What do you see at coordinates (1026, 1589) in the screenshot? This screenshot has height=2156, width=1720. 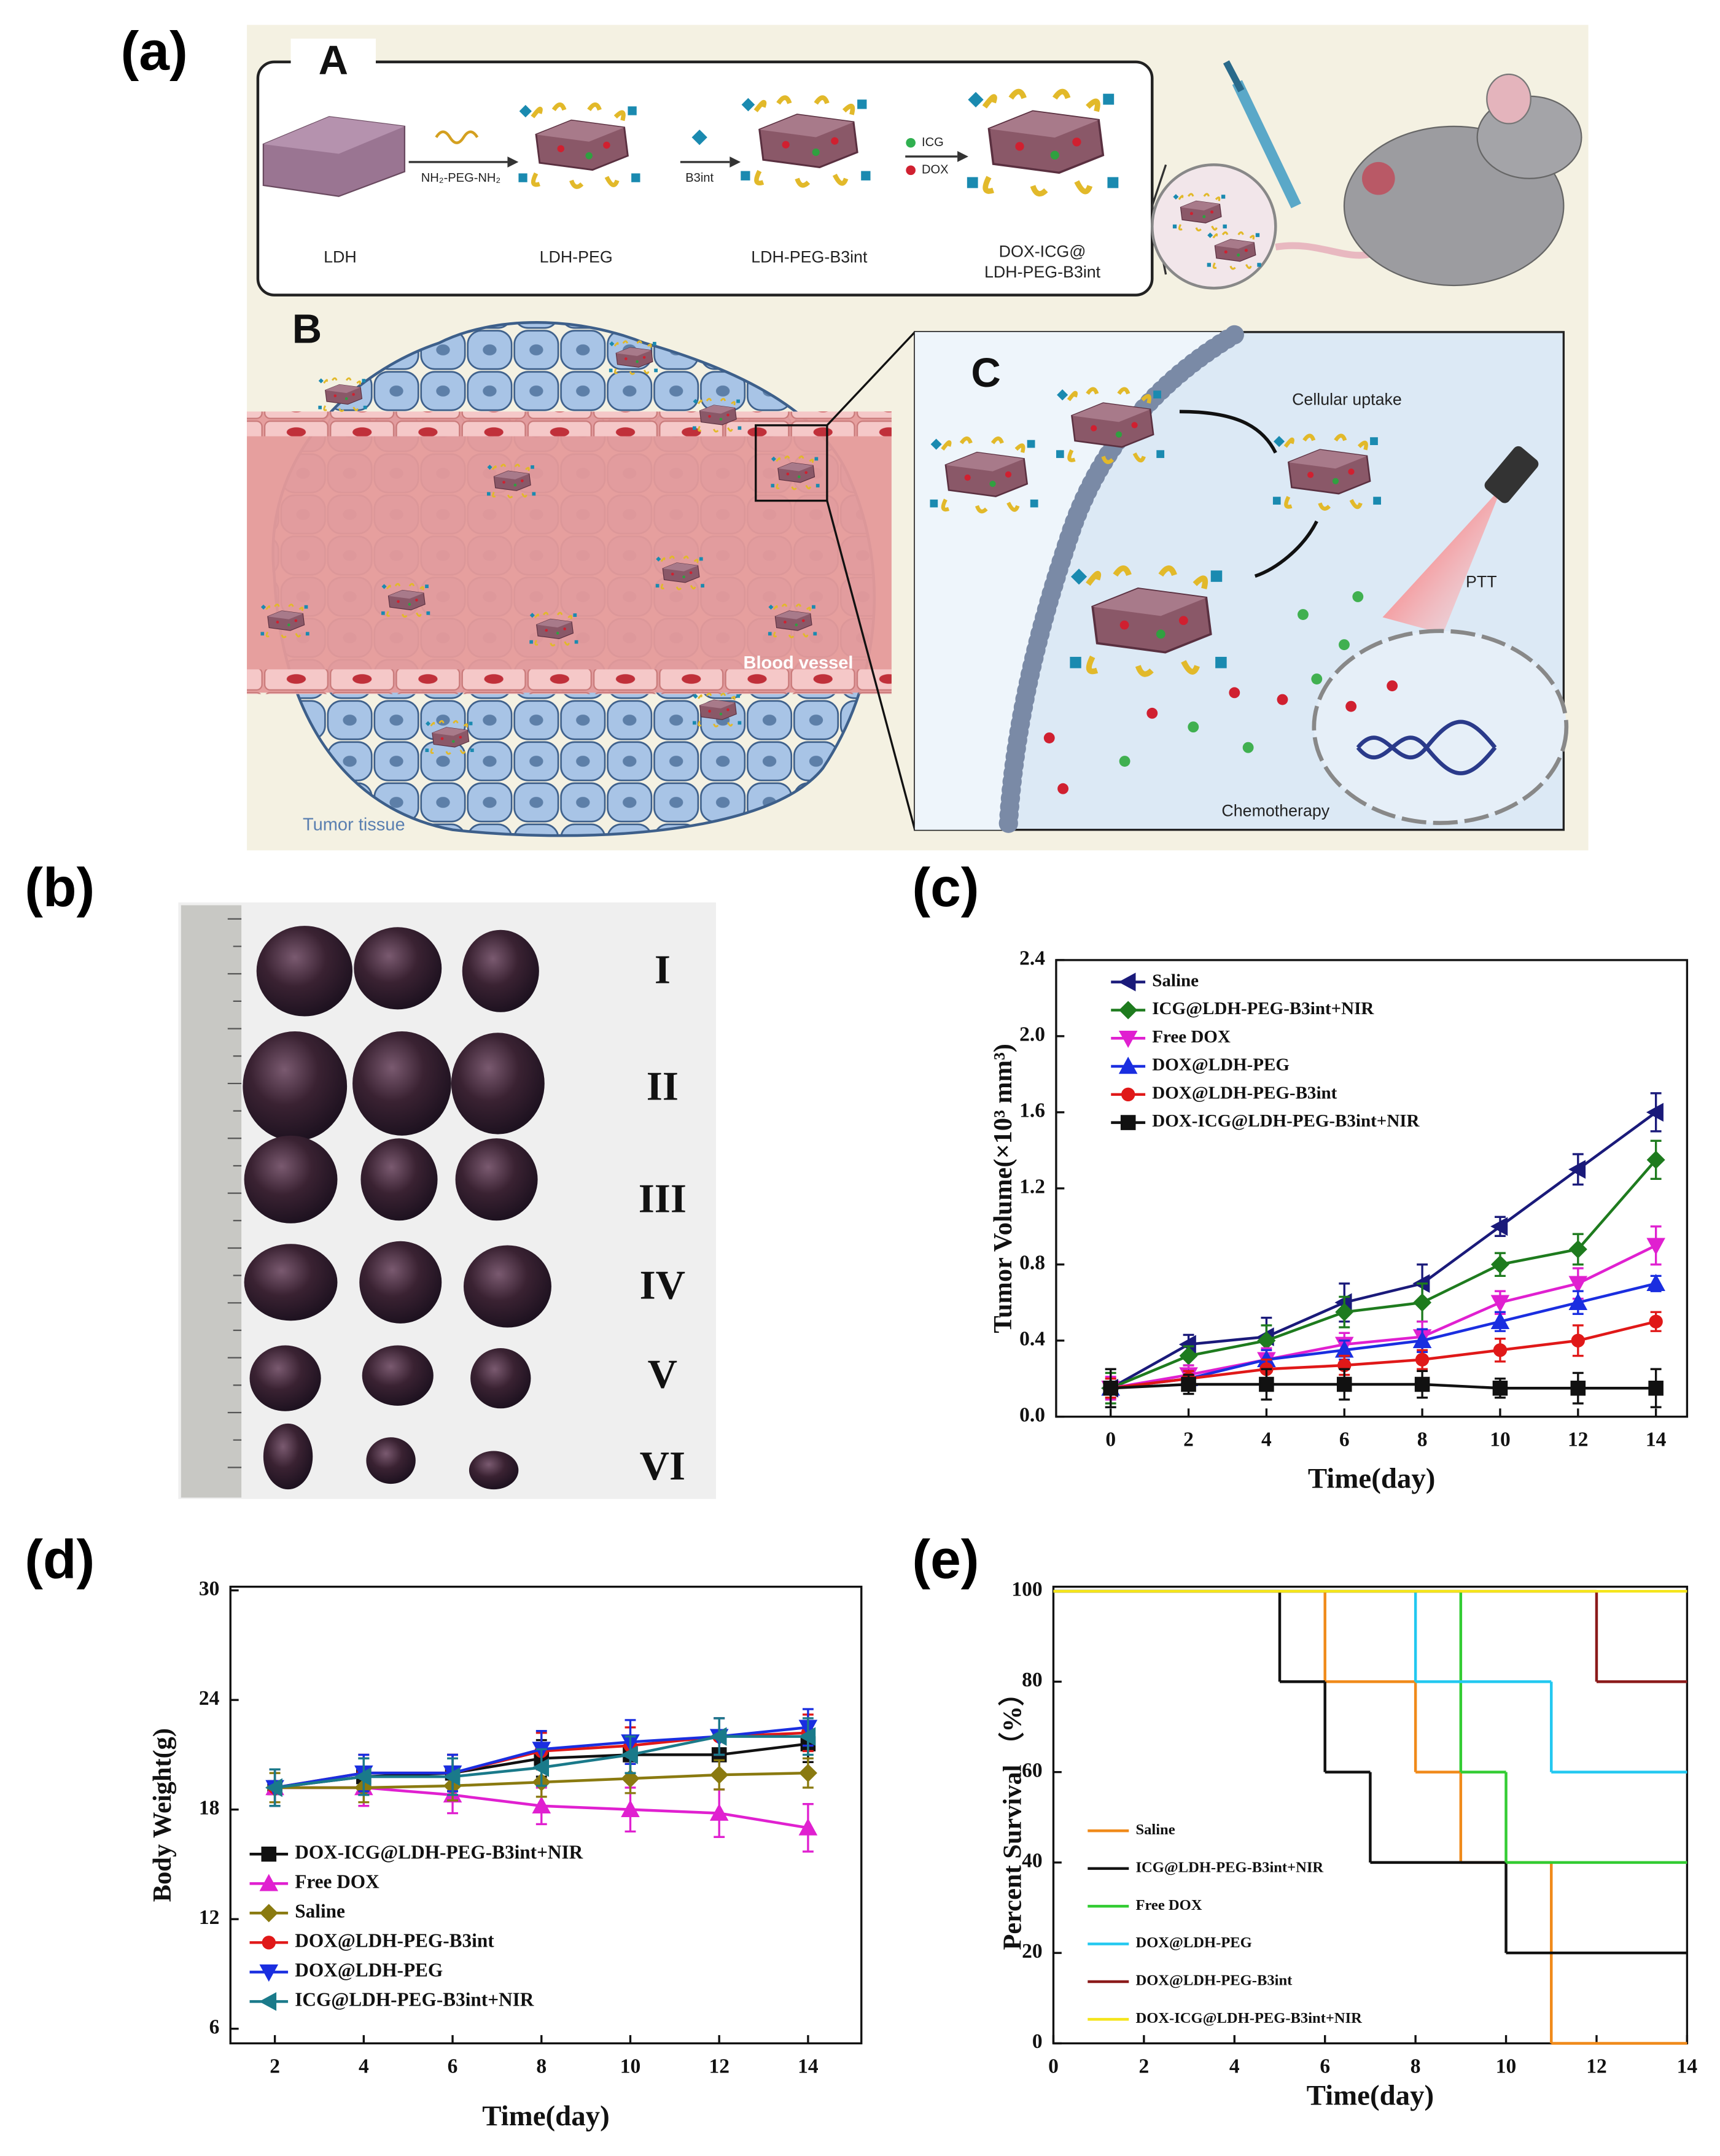 I see `y-tick-label: 100` at bounding box center [1026, 1589].